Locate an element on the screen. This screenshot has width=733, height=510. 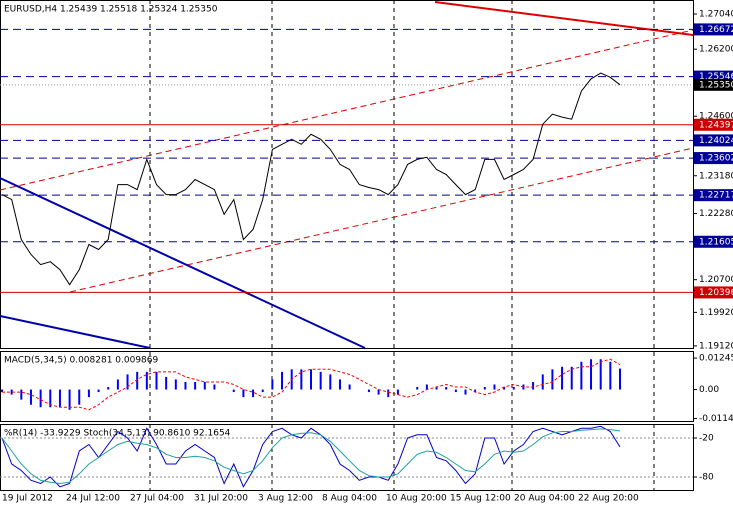
x-tick-label: 22 Aug 20:00 is located at coordinates (608, 499).